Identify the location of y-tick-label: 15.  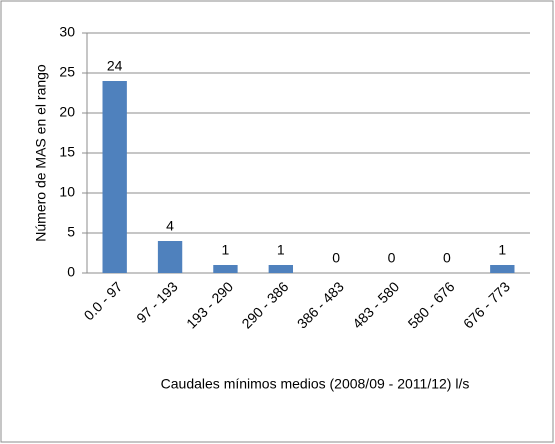
(67, 152).